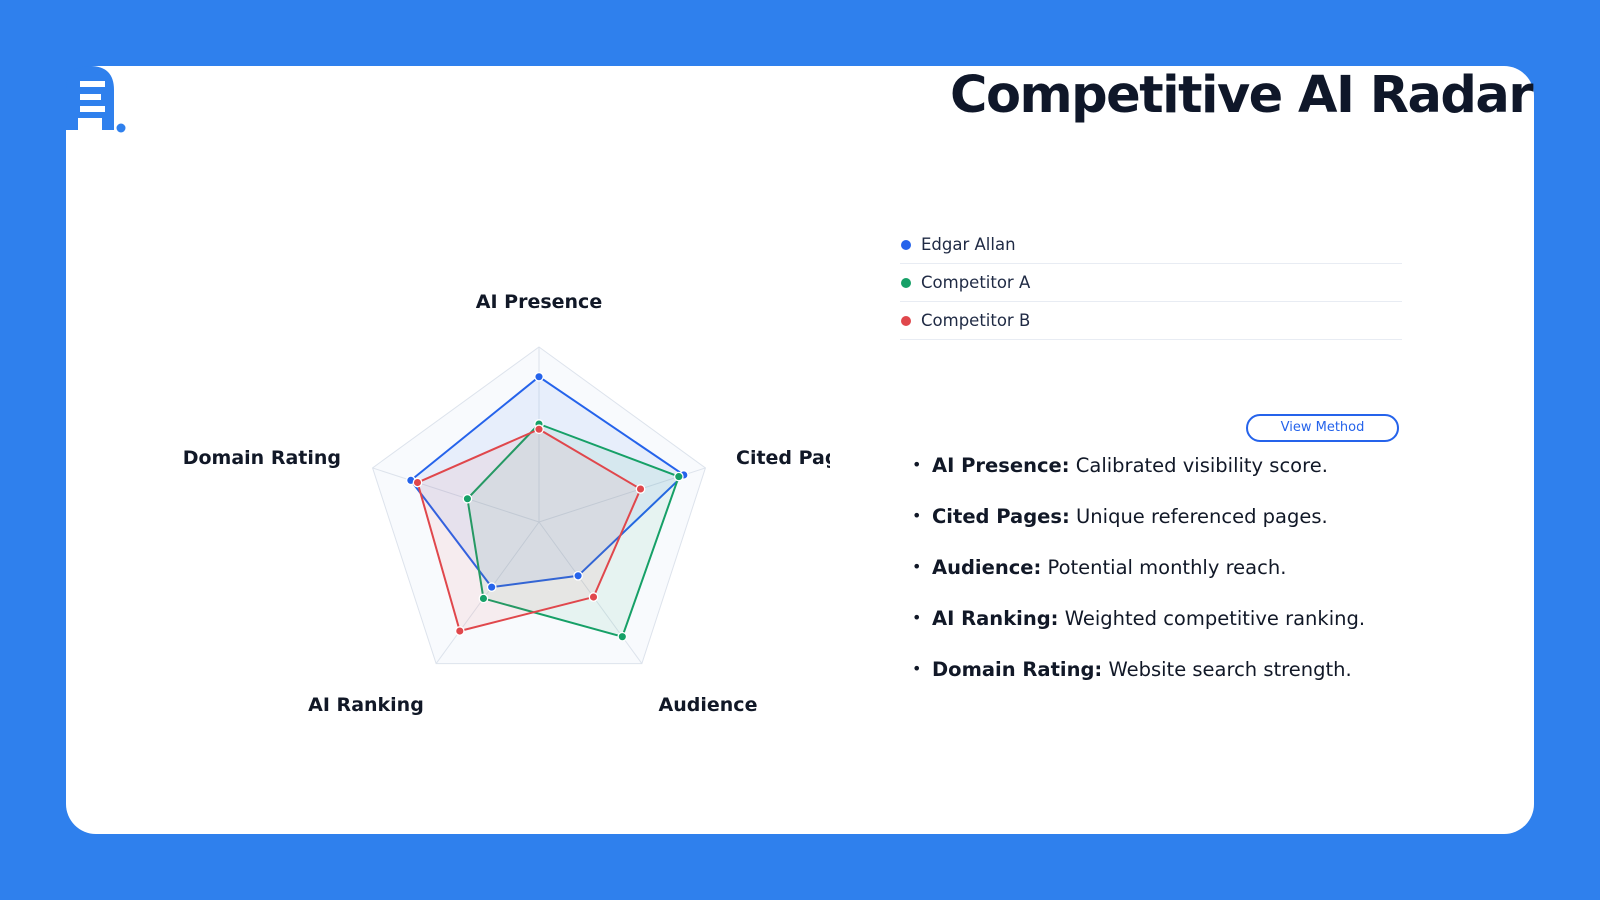  Describe the element at coordinates (96, 99) in the screenshot. I see `brand-logo-icon` at that location.